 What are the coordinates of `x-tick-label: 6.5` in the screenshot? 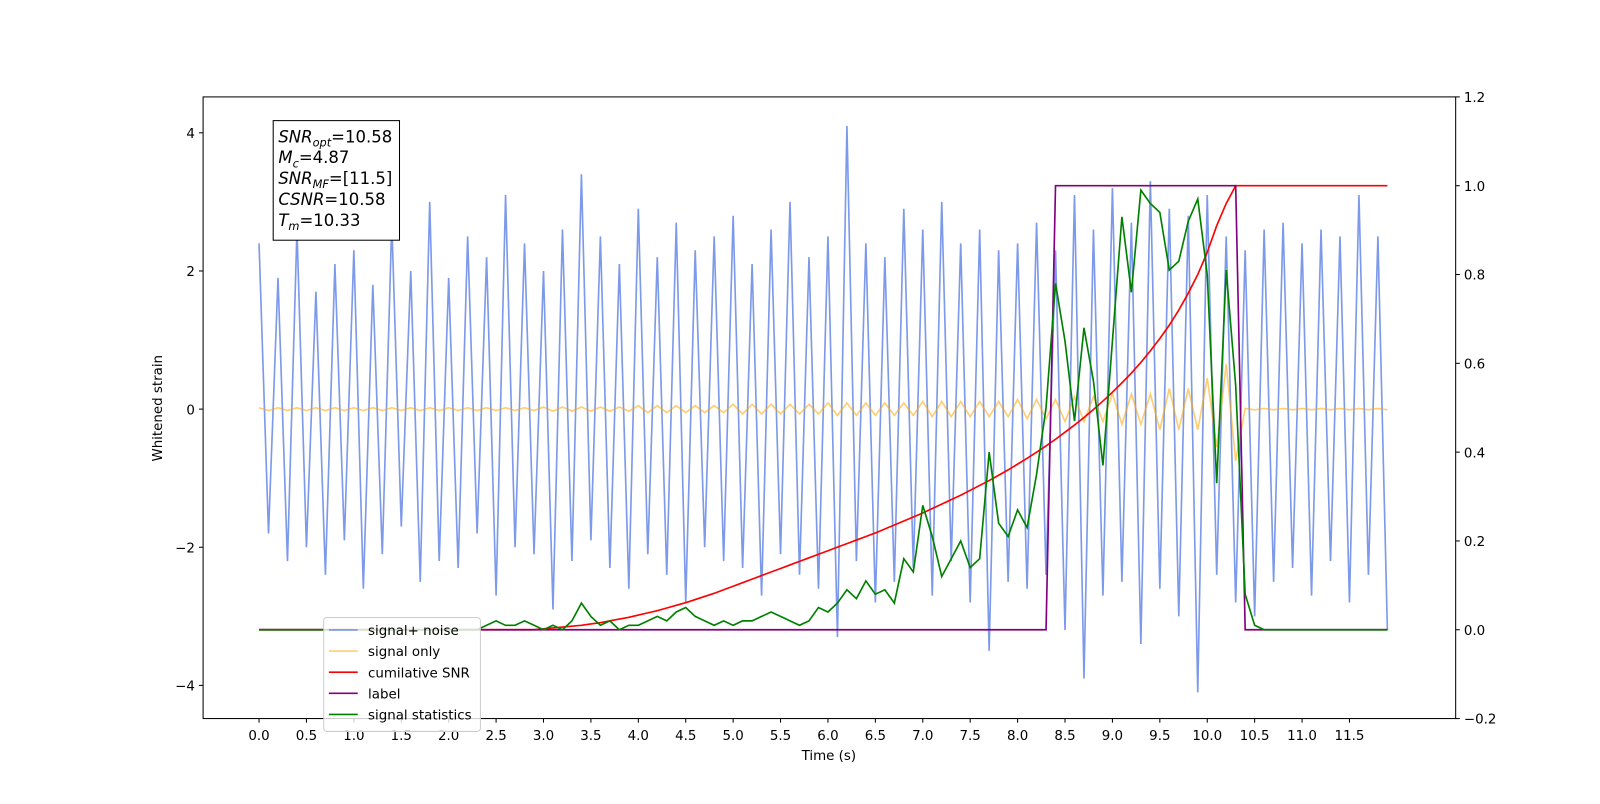 It's located at (875, 736).